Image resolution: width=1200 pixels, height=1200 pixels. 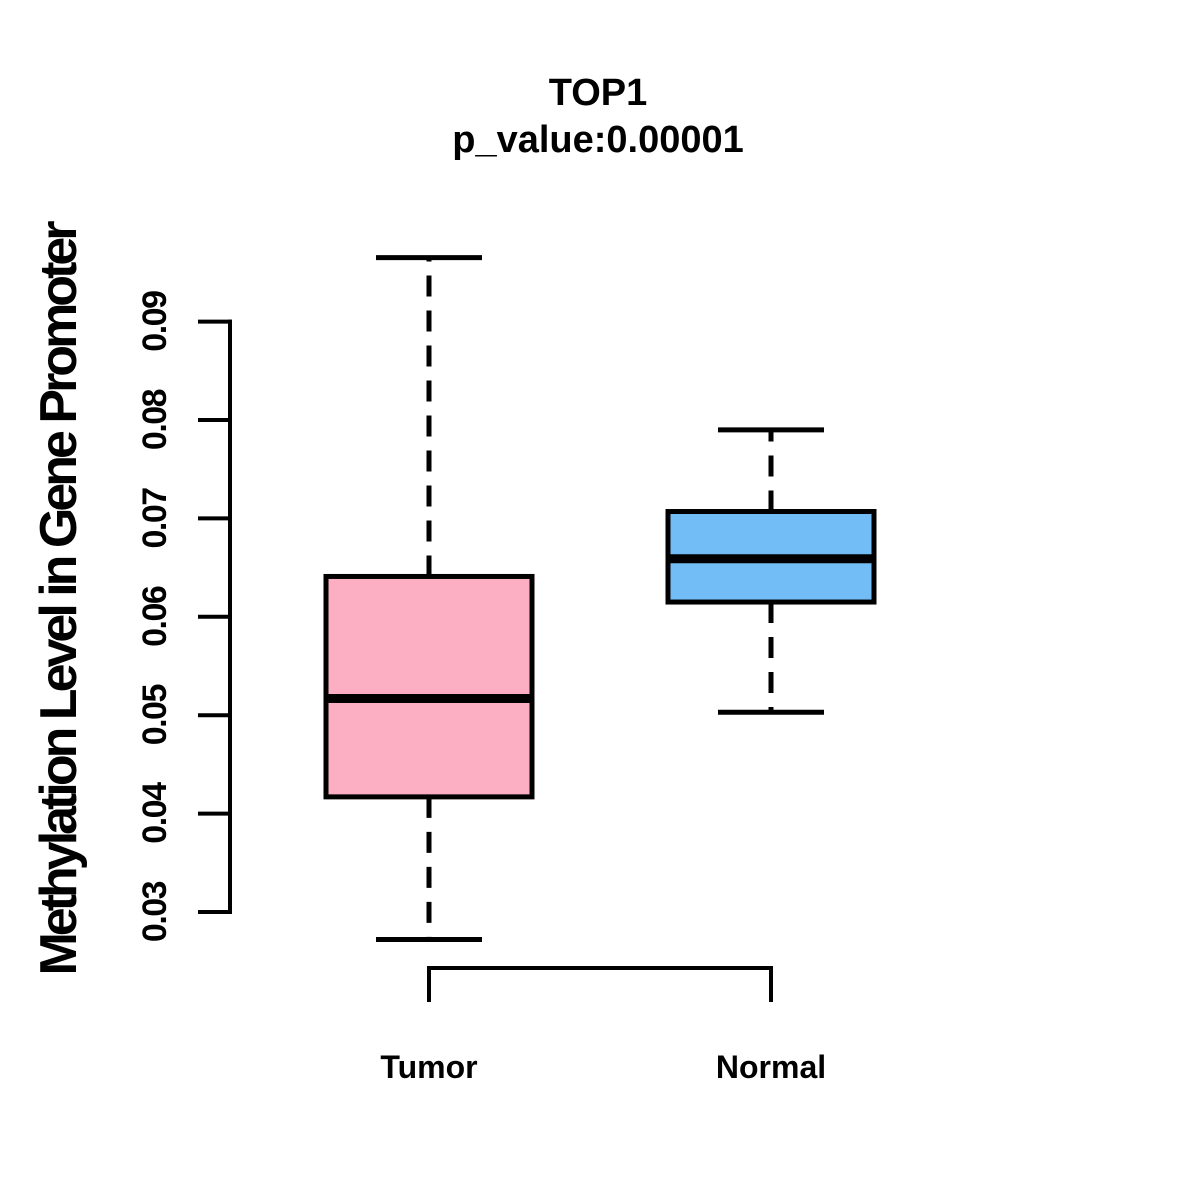 I want to click on y-tick-label: 0.05, so click(x=155, y=715).